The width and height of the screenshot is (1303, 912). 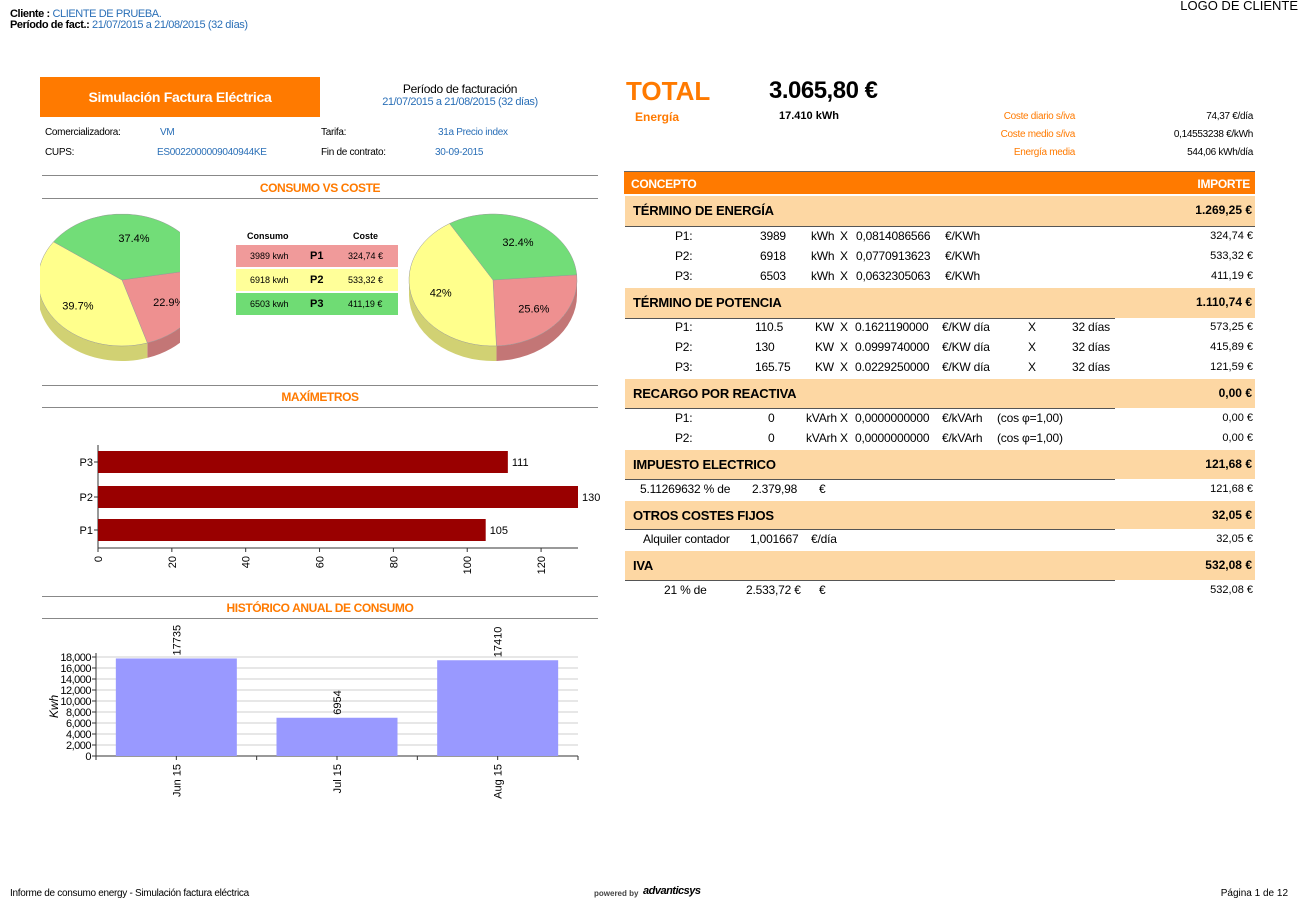 What do you see at coordinates (166, 303) in the screenshot?
I see `pie-label-p1: 22.9%` at bounding box center [166, 303].